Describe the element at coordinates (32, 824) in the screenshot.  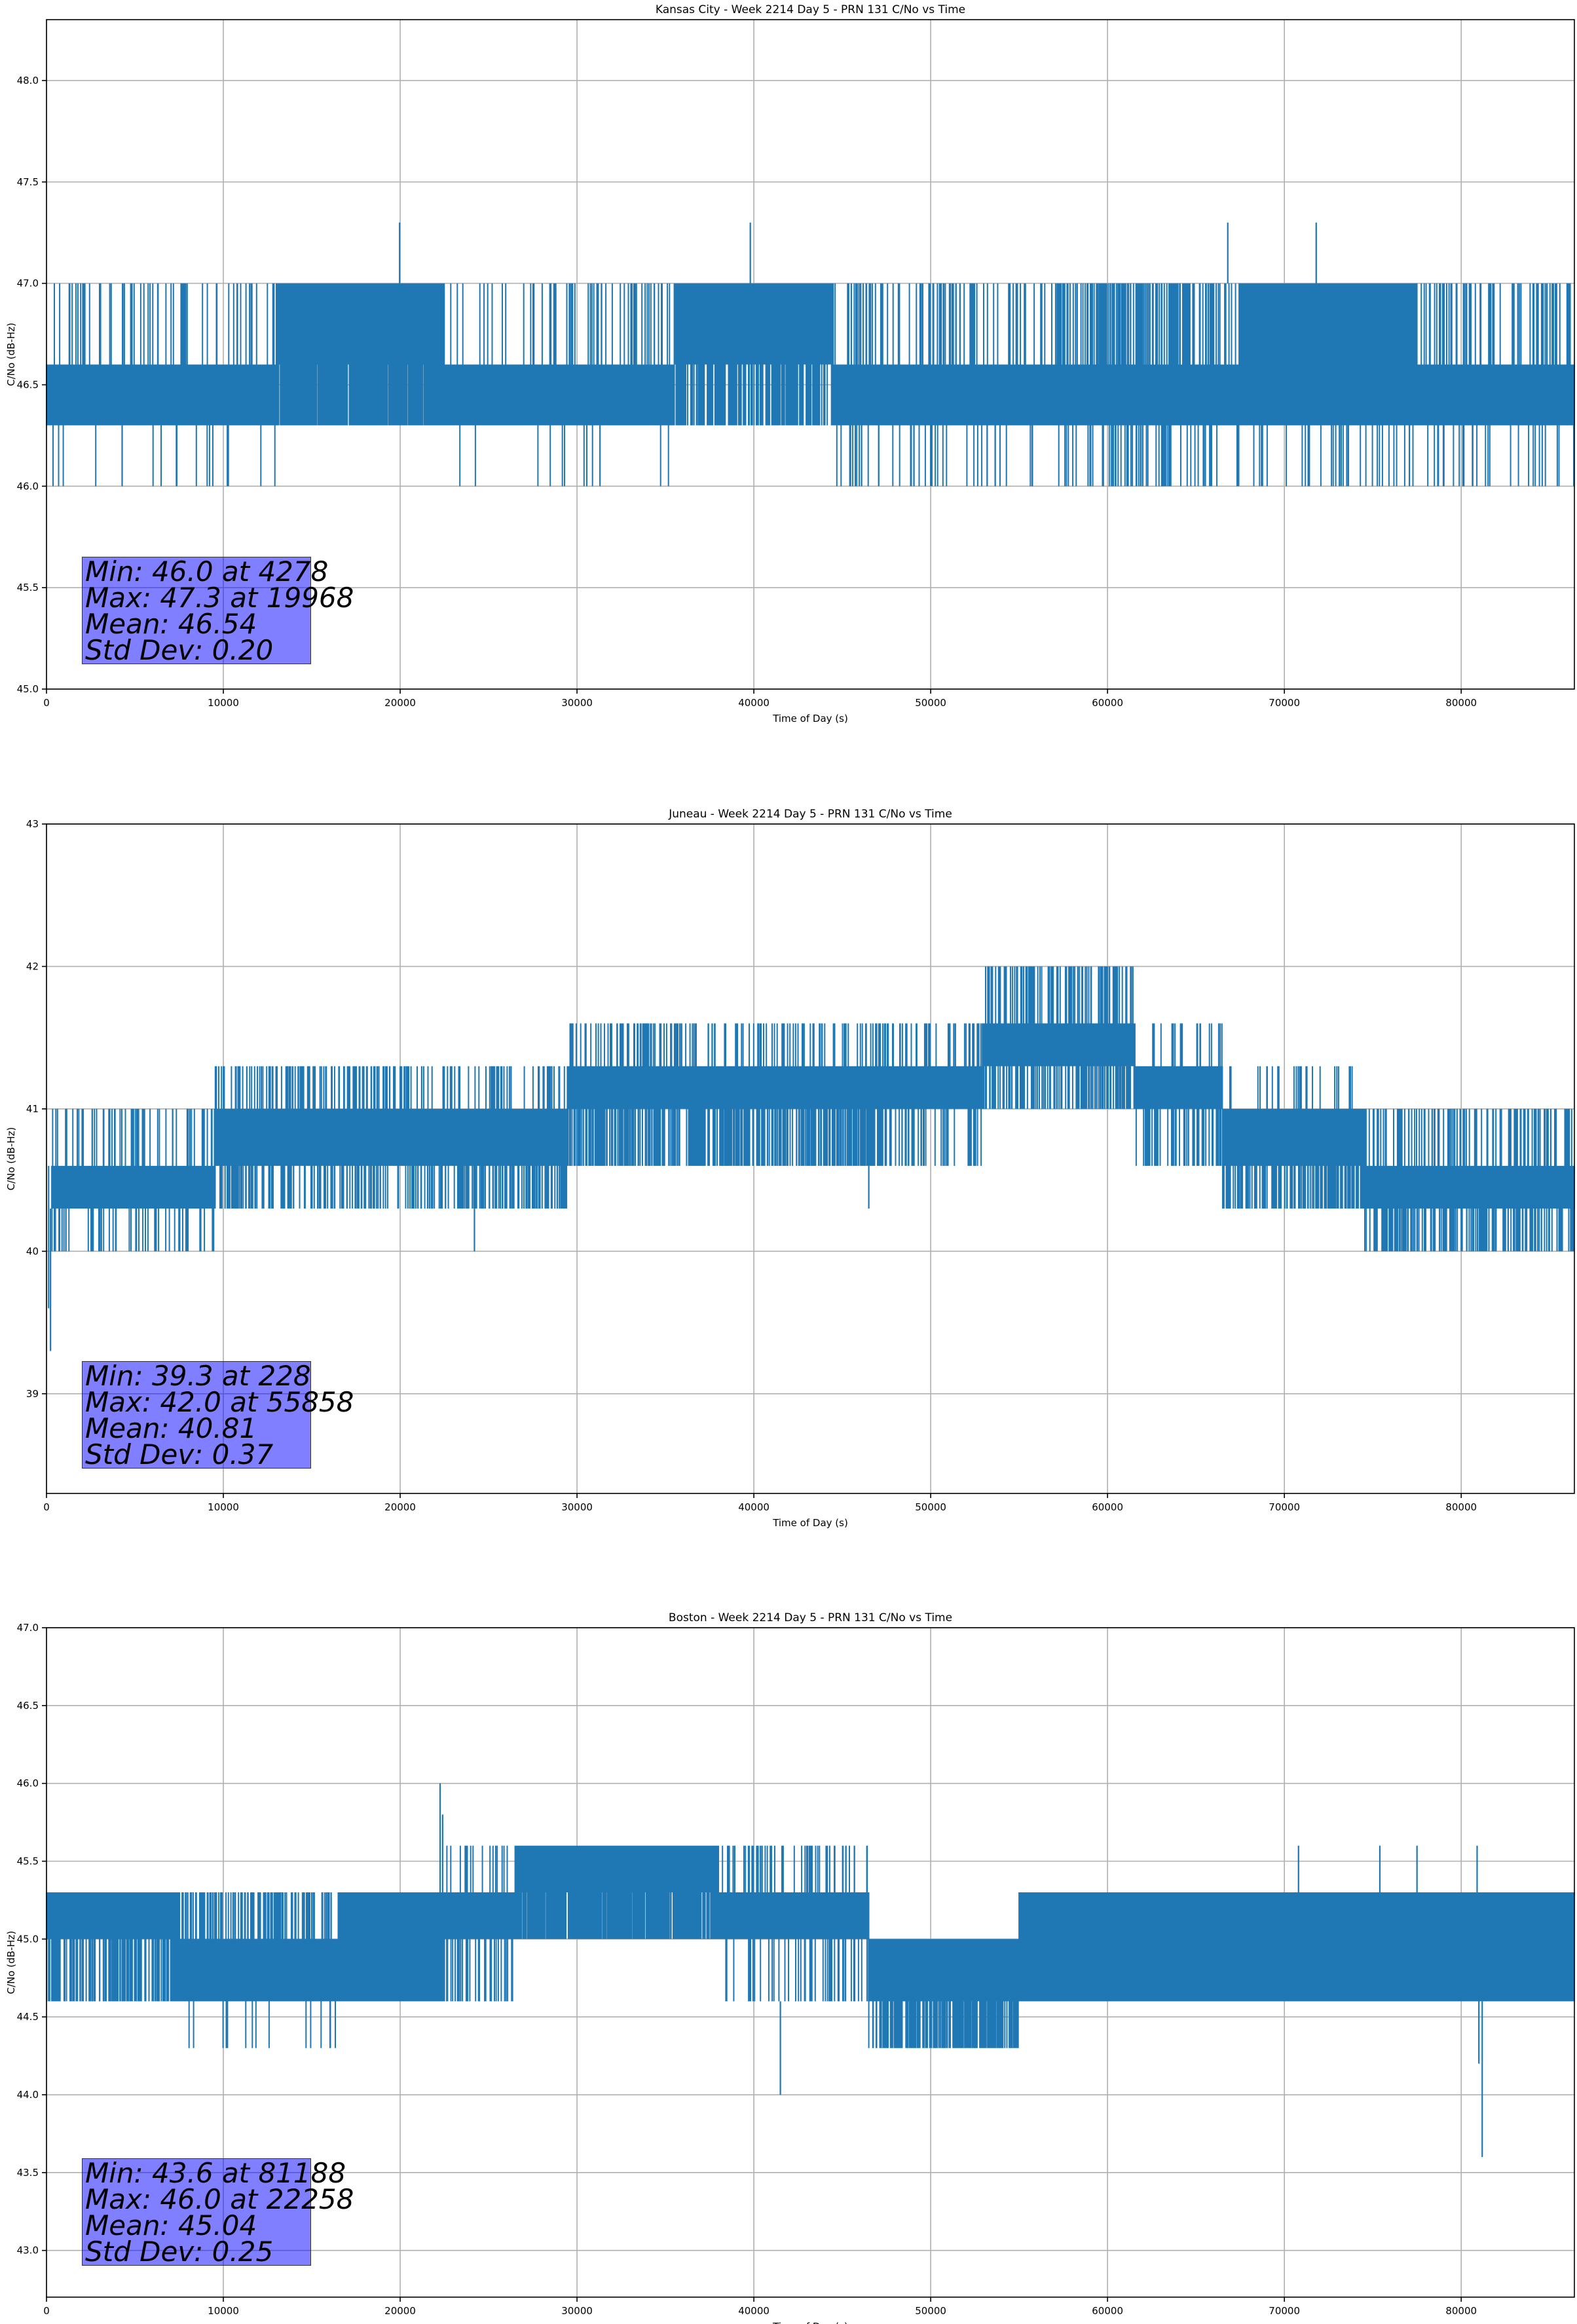
I see `y-tick-label: 43` at that location.